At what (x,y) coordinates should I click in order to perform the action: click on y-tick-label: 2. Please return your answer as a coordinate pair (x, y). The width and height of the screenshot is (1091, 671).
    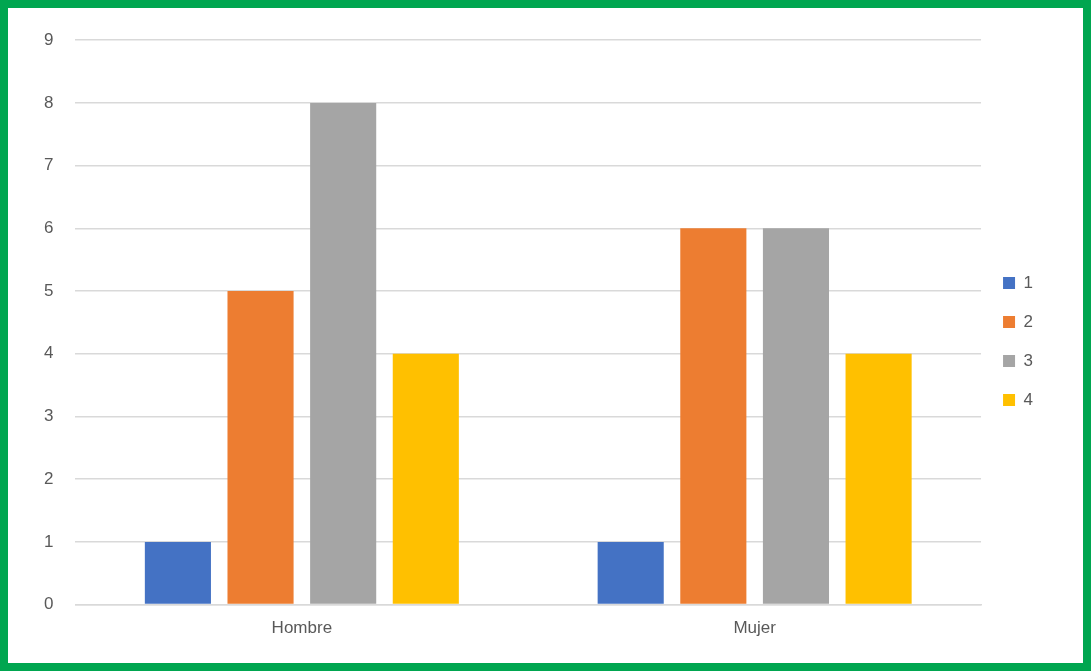
    Looking at the image, I should click on (48, 478).